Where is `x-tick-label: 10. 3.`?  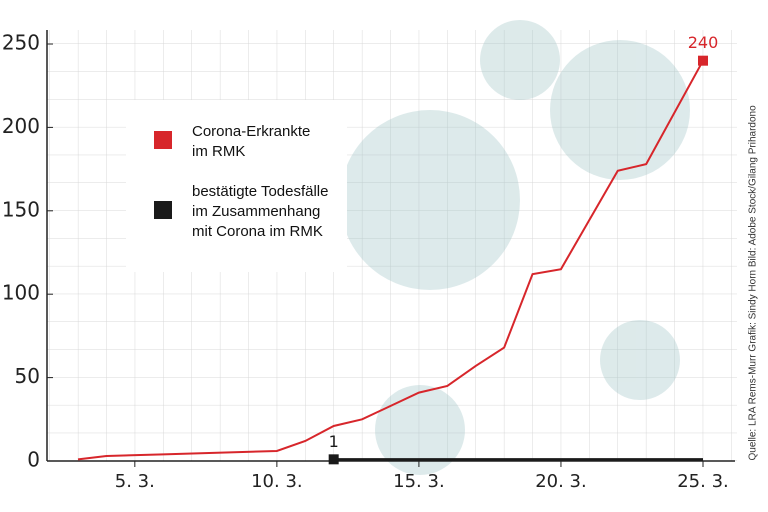 x-tick-label: 10. 3. is located at coordinates (277, 481).